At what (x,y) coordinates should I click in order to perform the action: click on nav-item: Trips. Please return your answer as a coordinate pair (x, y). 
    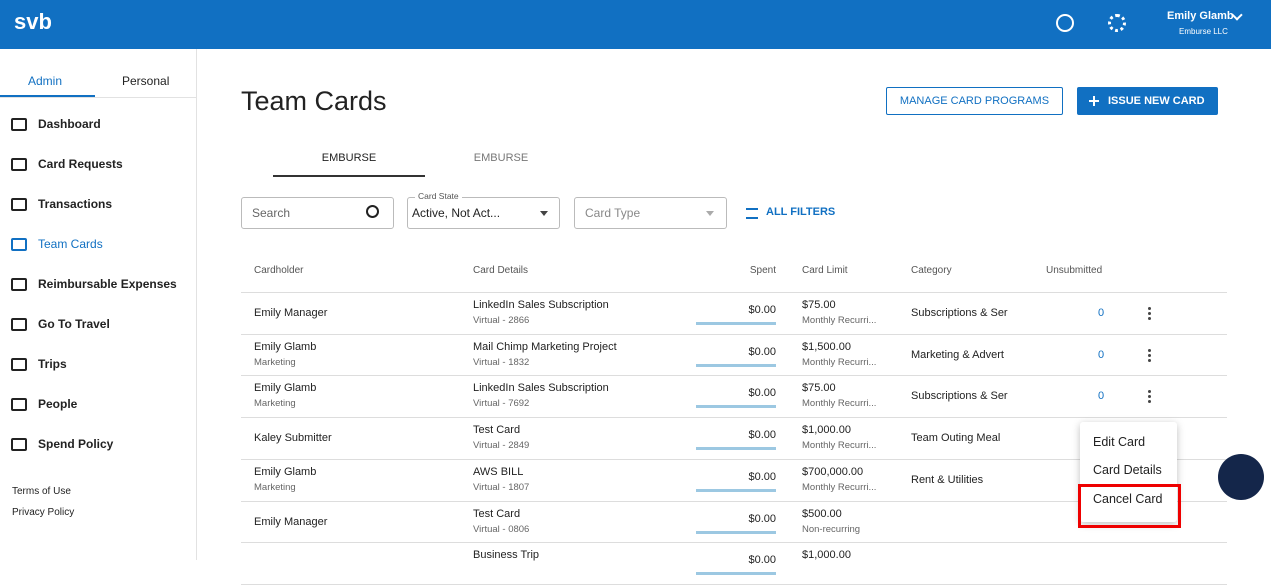
    Looking at the image, I should click on (52, 364).